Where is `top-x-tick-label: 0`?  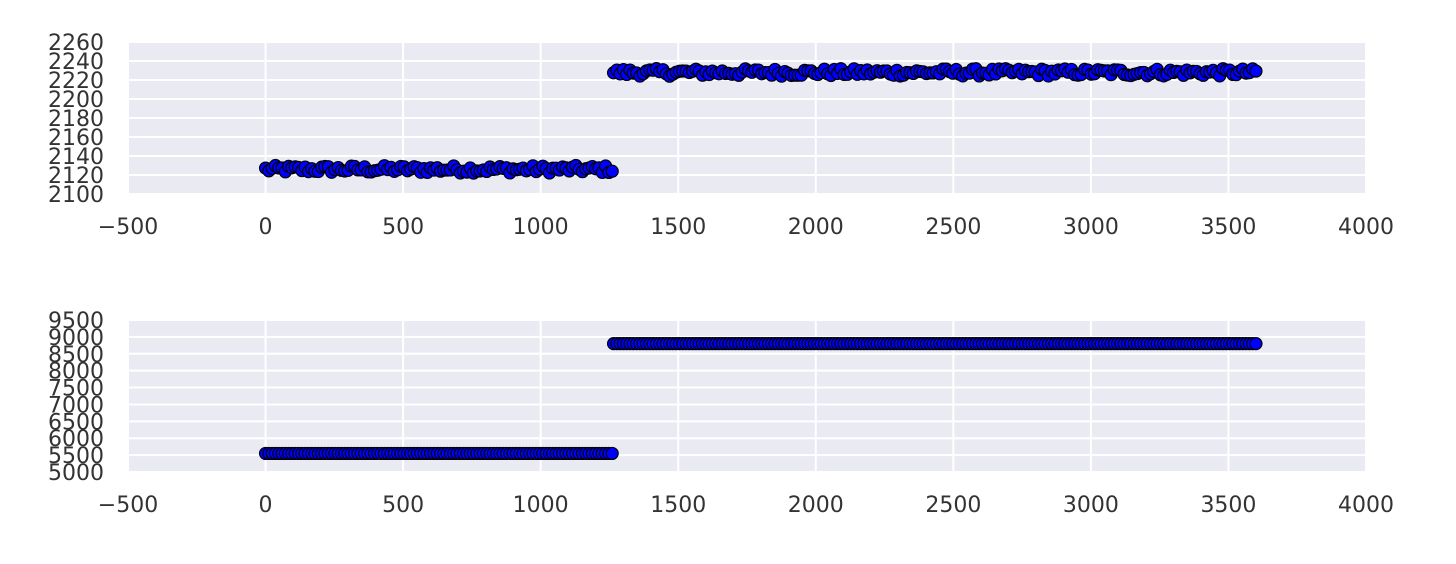 top-x-tick-label: 0 is located at coordinates (266, 227).